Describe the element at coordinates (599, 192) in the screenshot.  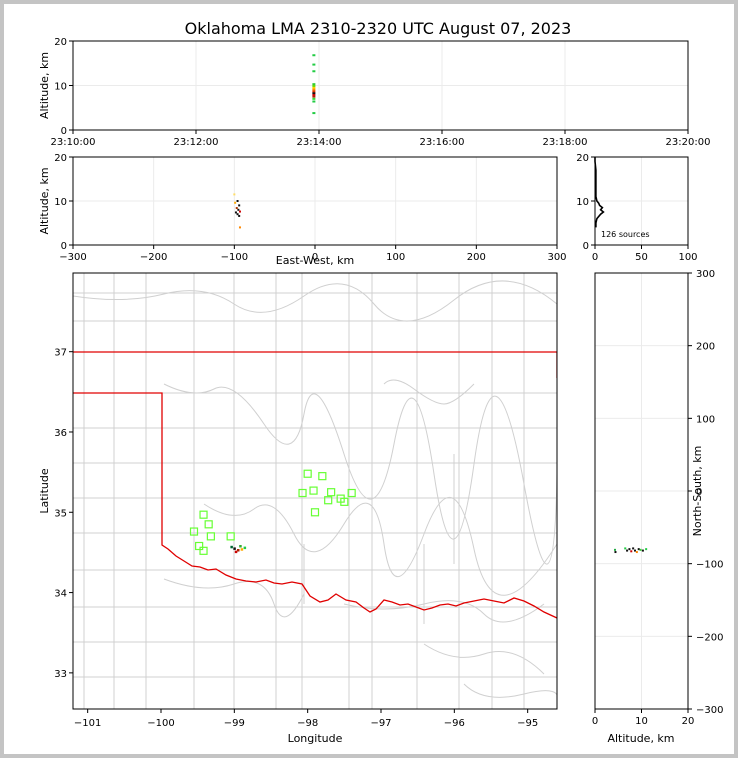
I see `altitude-histogram-line` at that location.